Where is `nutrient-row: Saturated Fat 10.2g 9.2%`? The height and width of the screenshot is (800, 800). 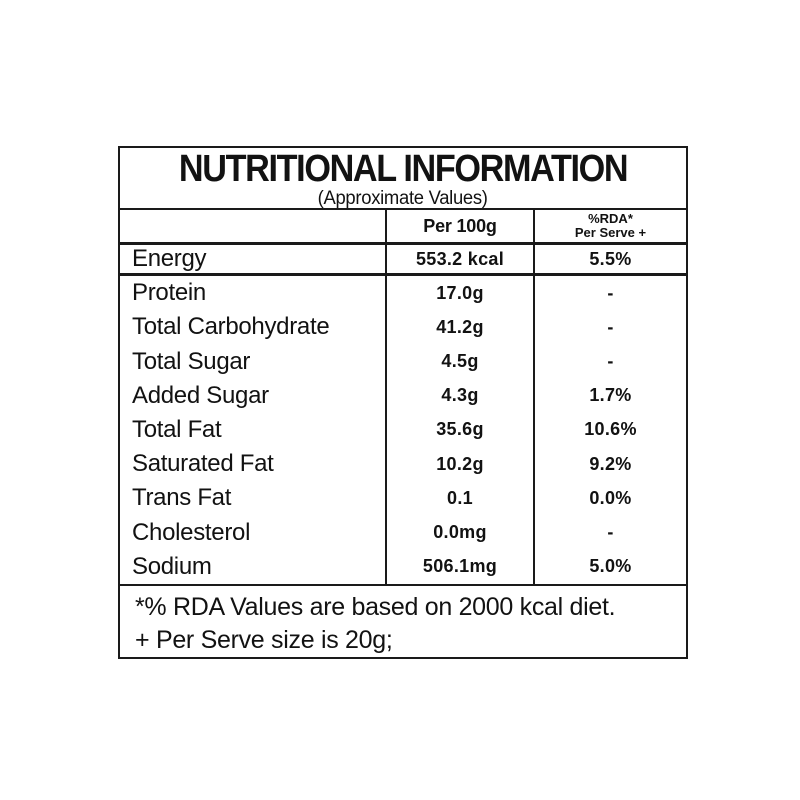 nutrient-row: Saturated Fat 10.2g 9.2% is located at coordinates (403, 464).